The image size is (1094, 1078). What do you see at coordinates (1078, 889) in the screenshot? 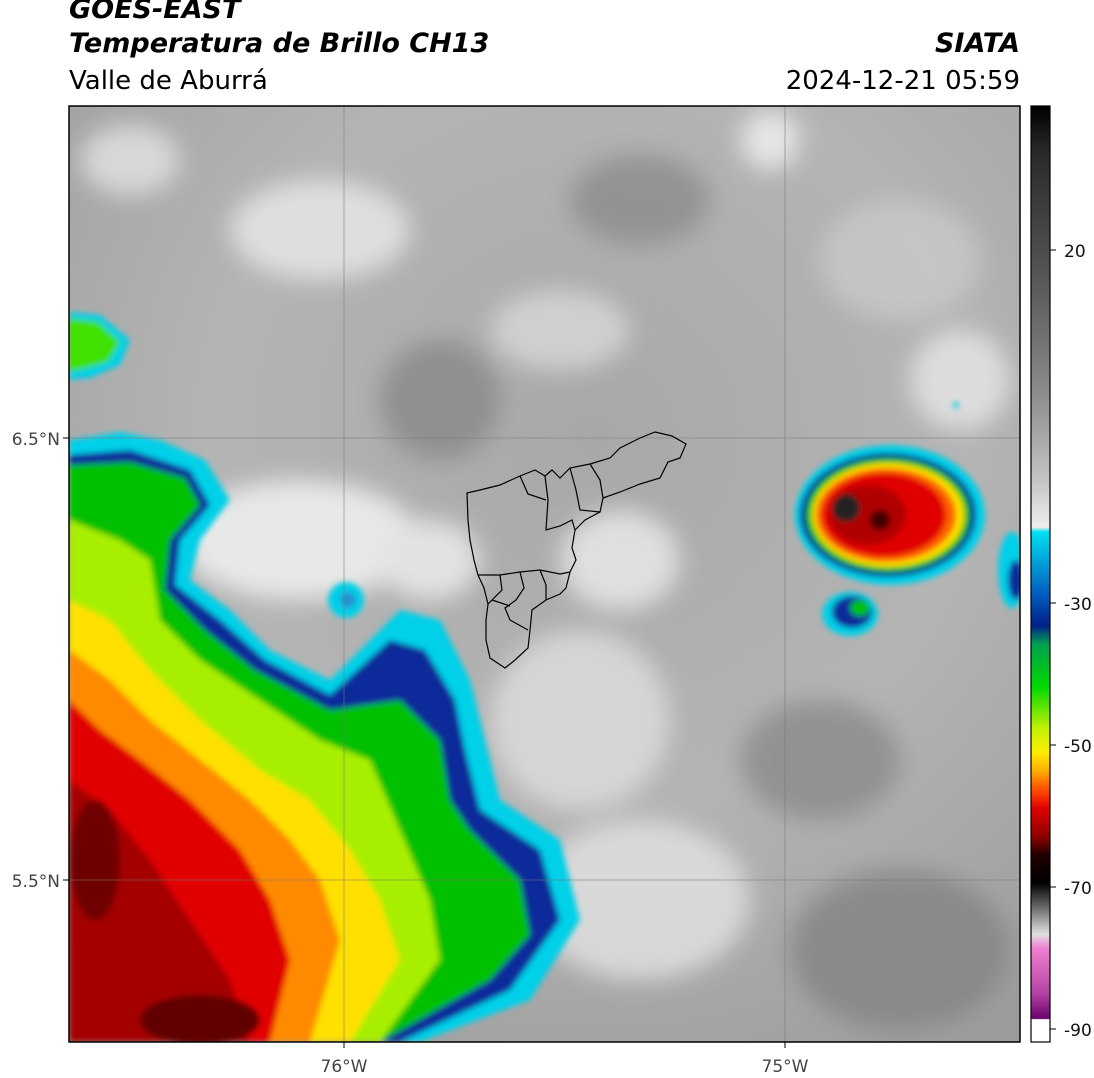
I see `colorbar-tick-label: -70` at bounding box center [1078, 889].